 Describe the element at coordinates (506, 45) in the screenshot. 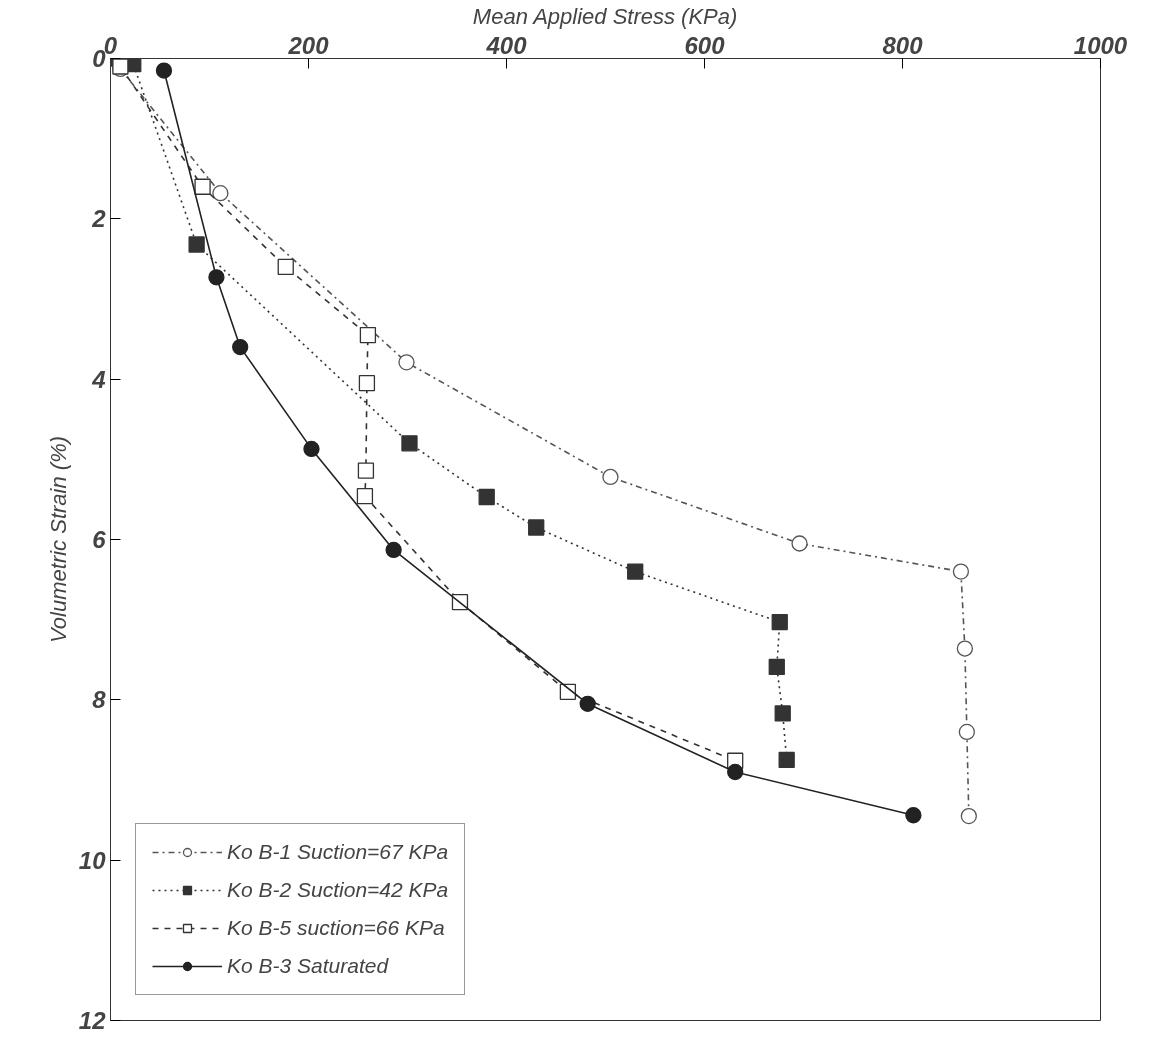

I see `x-tick-label: 400` at that location.